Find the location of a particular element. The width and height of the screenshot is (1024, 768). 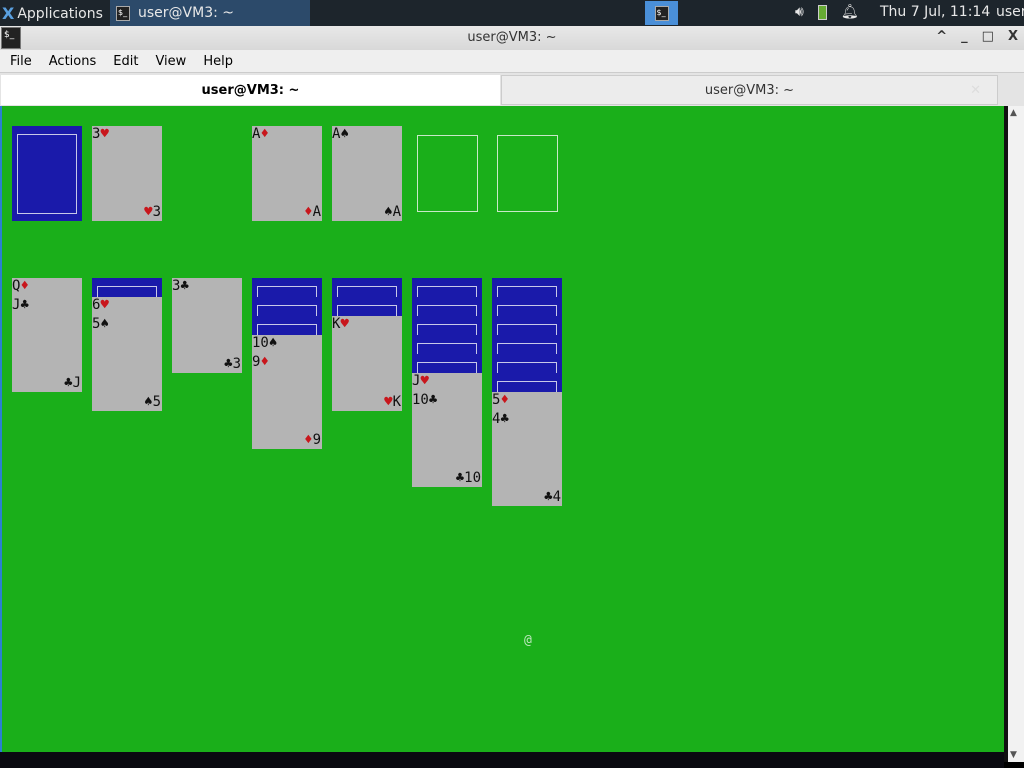

tableau-card: K♥ ♥K is located at coordinates (367, 363).